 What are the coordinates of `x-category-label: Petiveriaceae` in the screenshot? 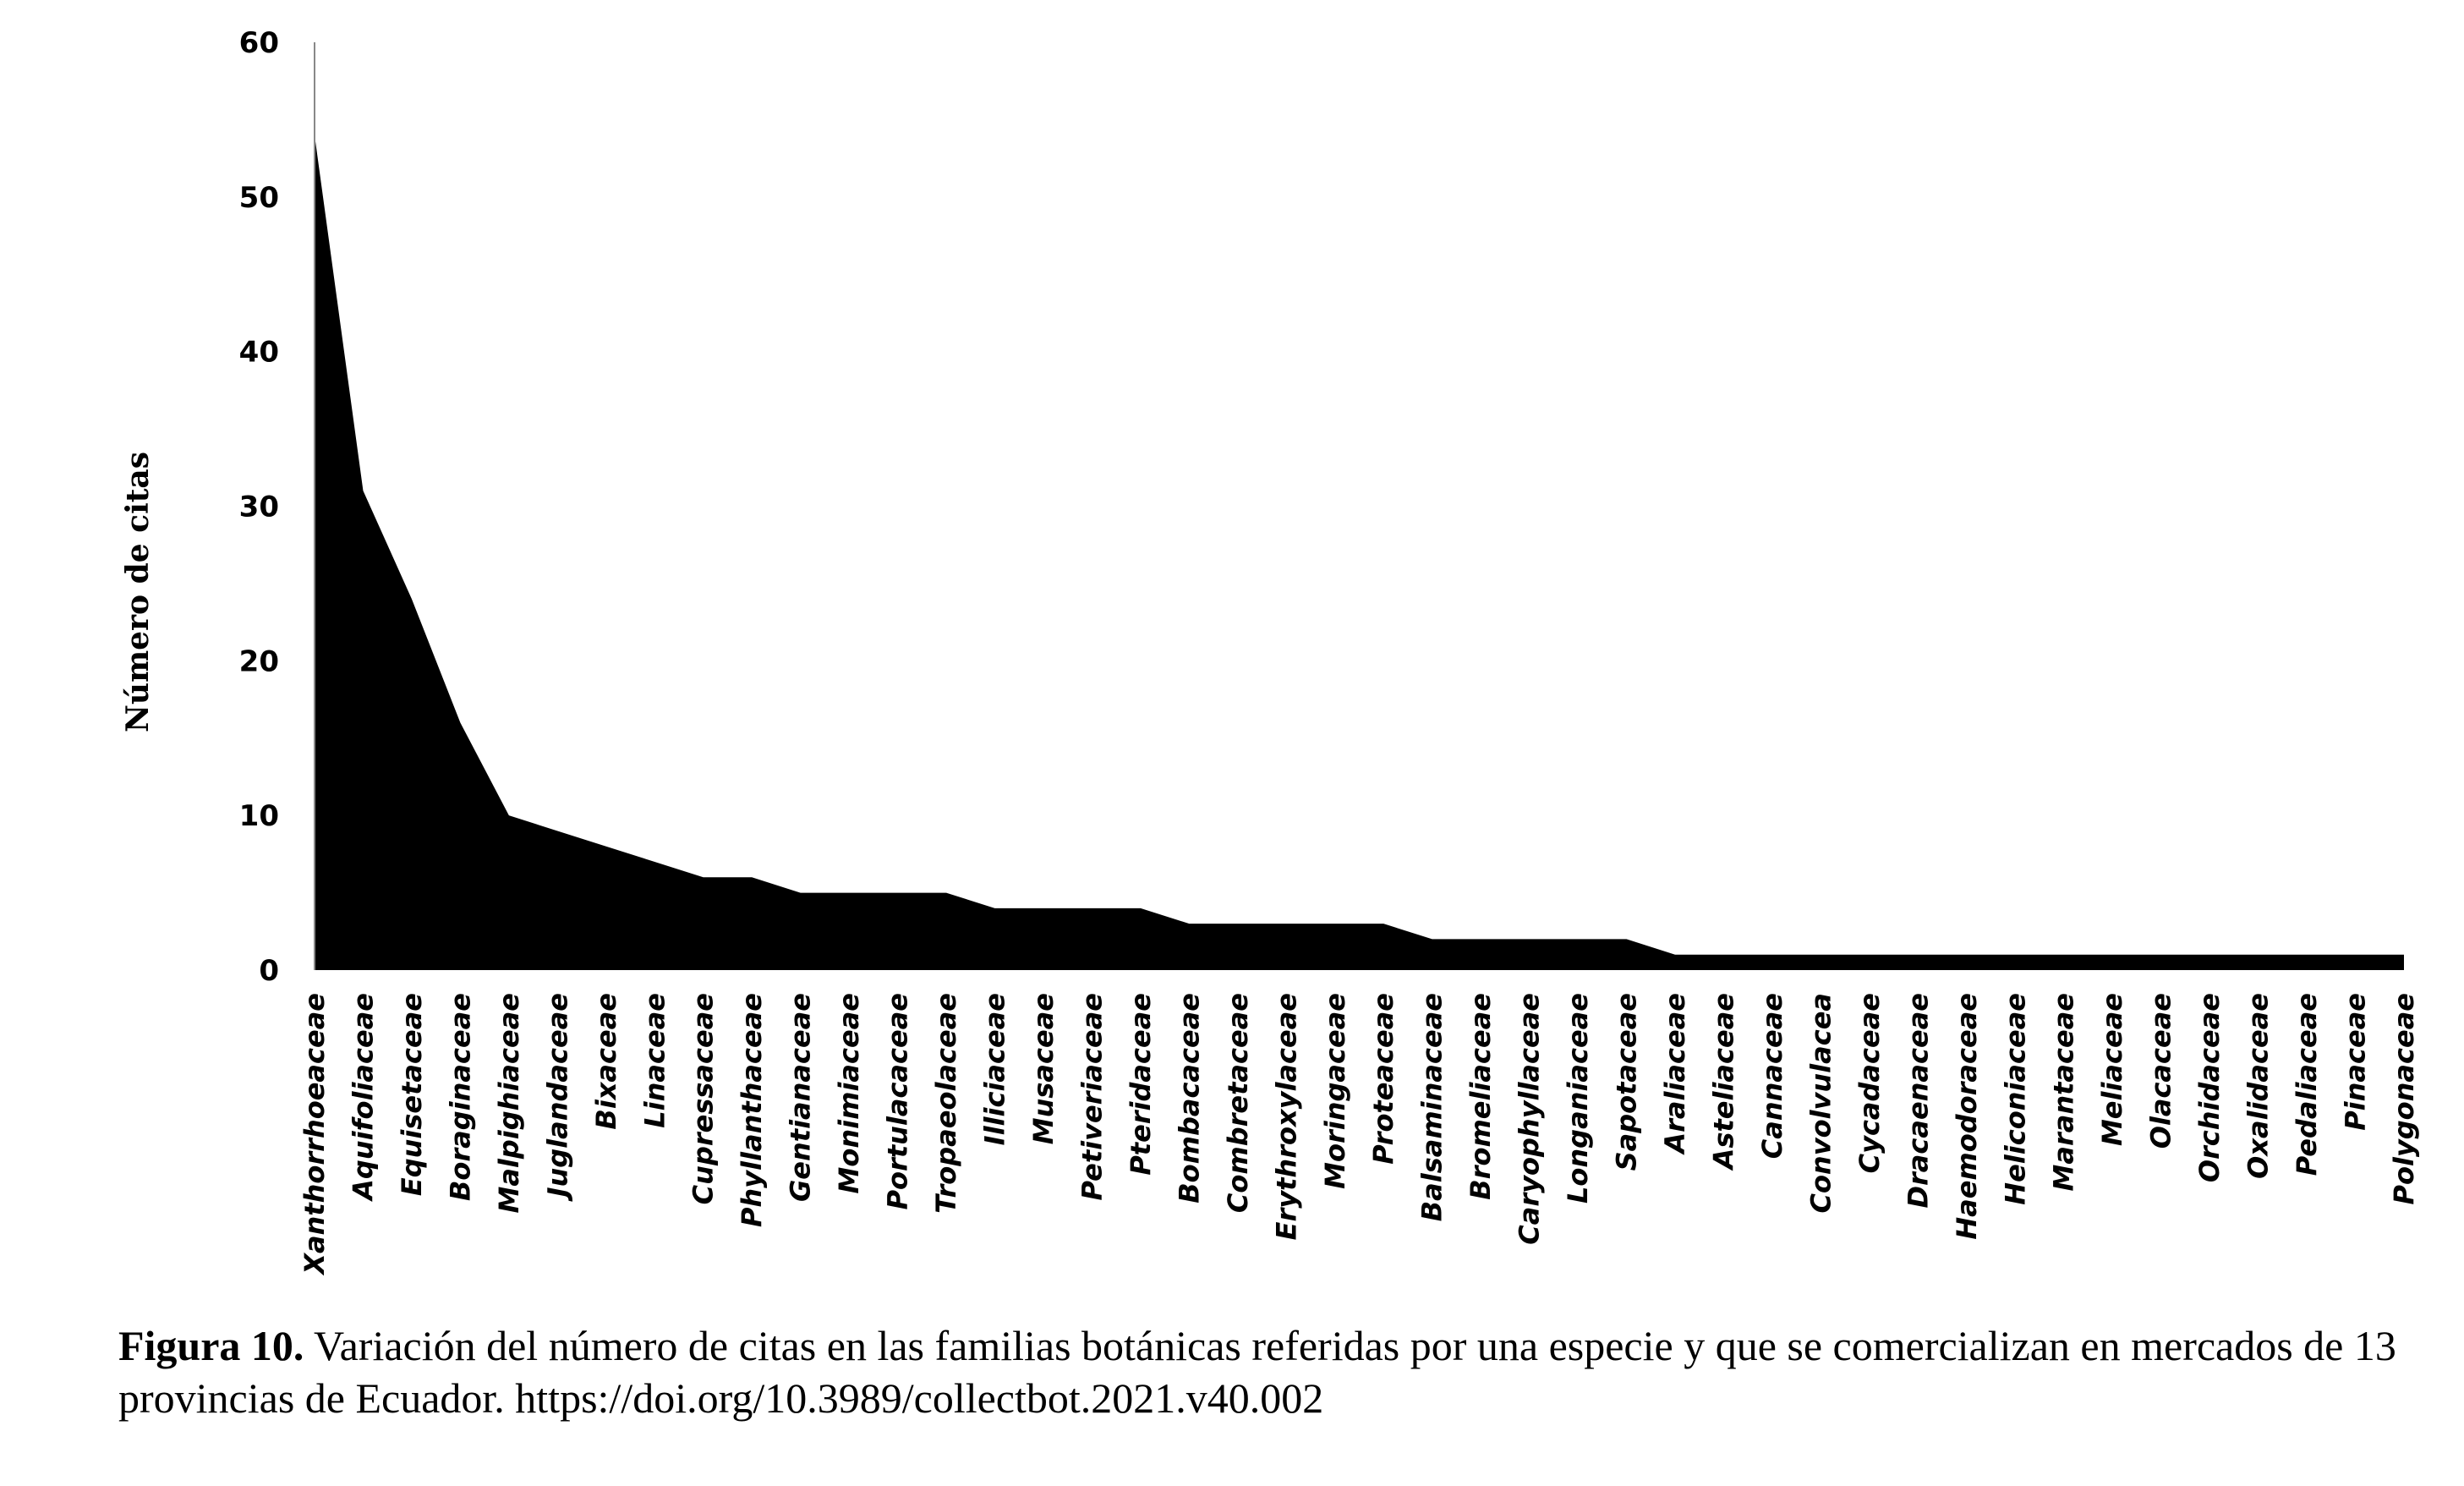 It's located at (1092, 1096).